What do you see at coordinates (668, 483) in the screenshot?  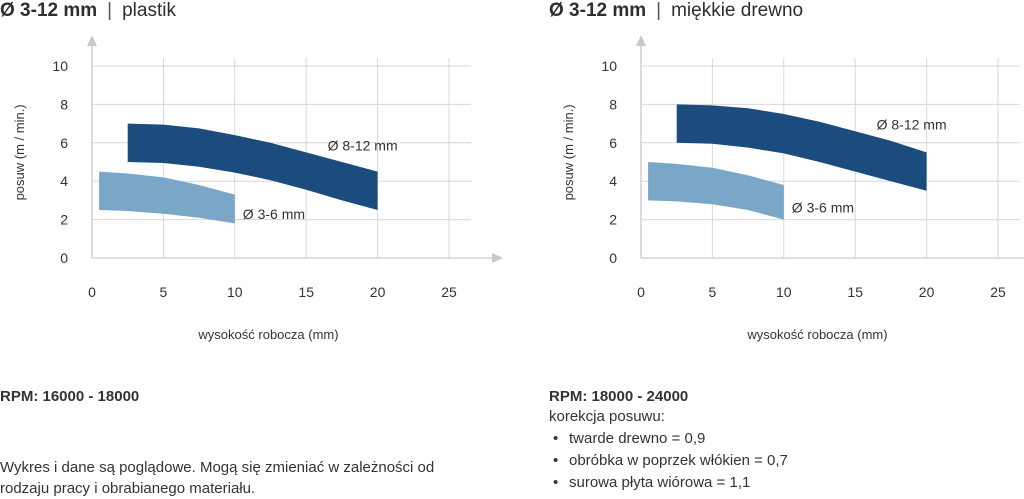 I see `list-item: surowa płyta wiórowa = 1,1` at bounding box center [668, 483].